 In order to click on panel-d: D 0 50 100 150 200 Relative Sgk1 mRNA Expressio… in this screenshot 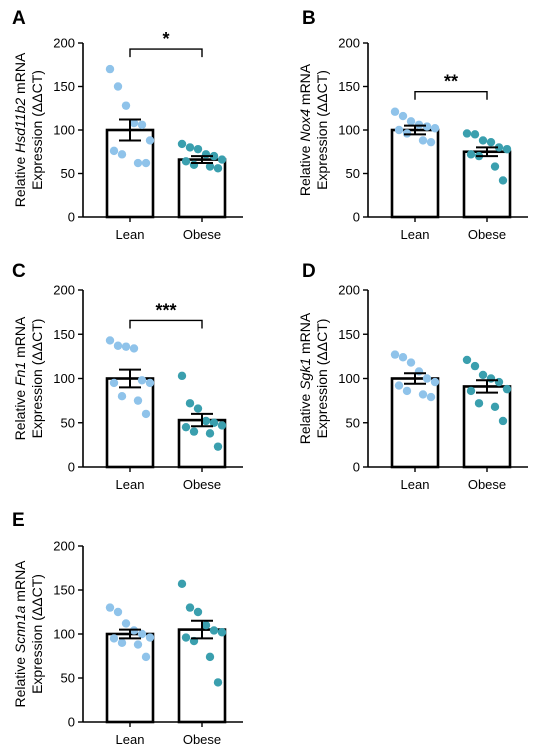, I will do `click(412, 376)`.